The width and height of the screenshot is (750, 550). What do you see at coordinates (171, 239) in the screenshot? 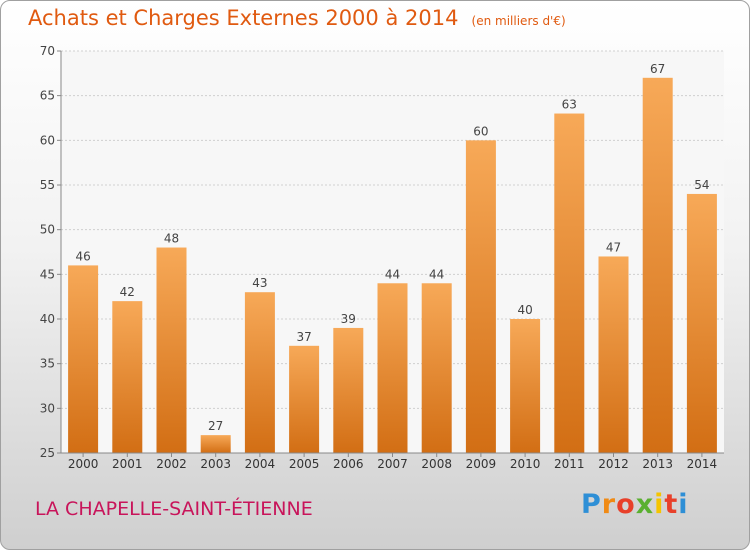
I see `value-label: 48` at bounding box center [171, 239].